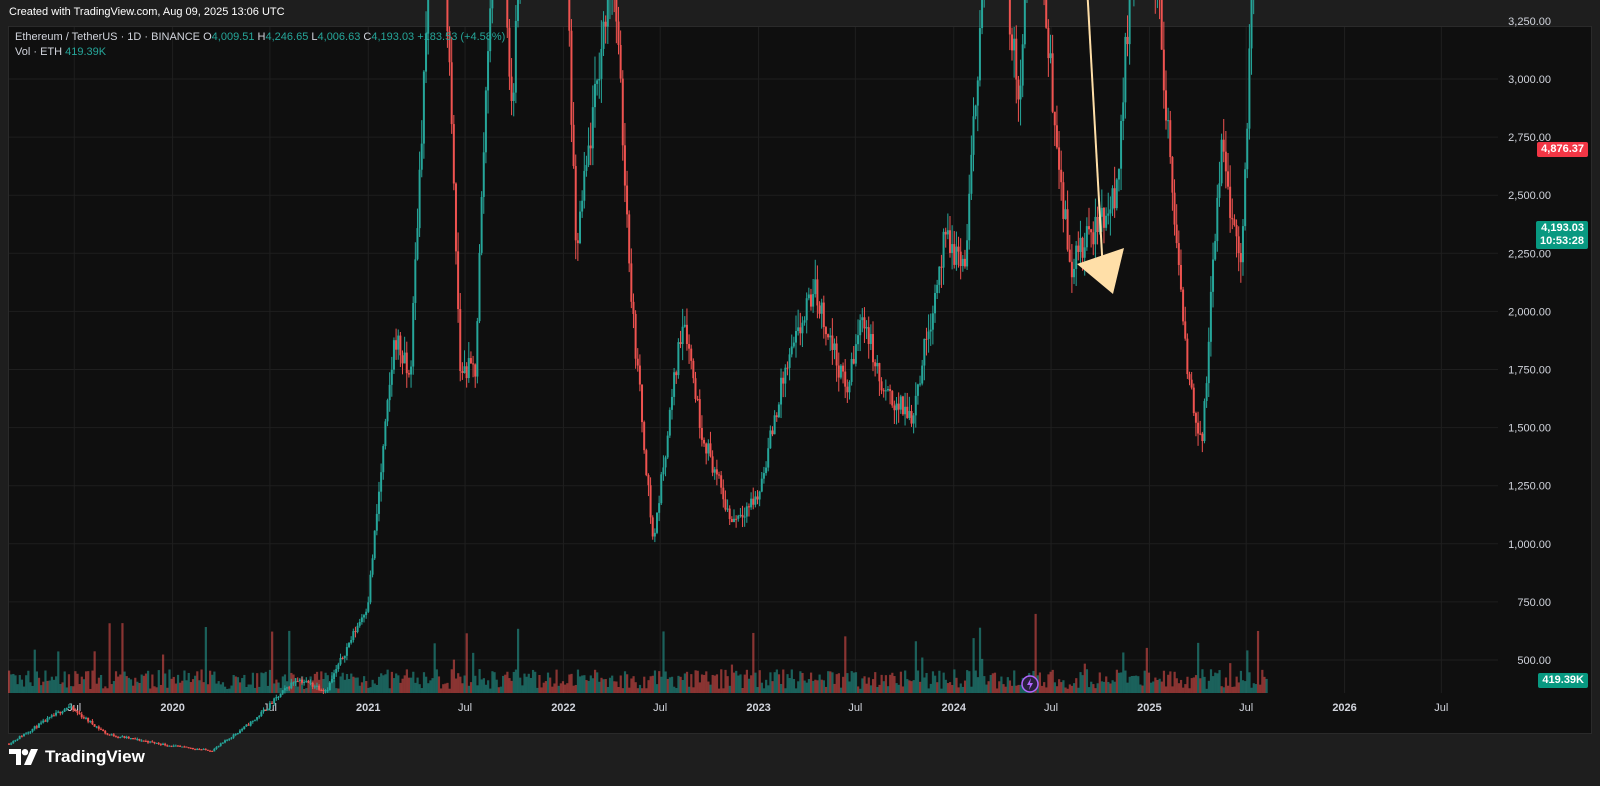 This screenshot has height=786, width=1600. Describe the element at coordinates (367, 37) in the screenshot. I see `legend-close-label: C` at that location.